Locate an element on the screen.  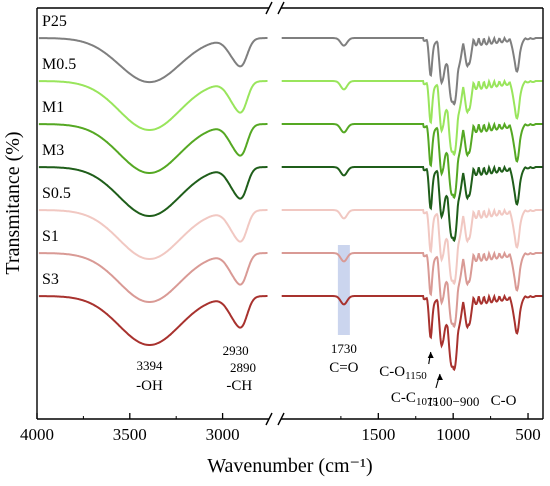
axis-break-mark-bottom-a is located at coordinates (269, 419).